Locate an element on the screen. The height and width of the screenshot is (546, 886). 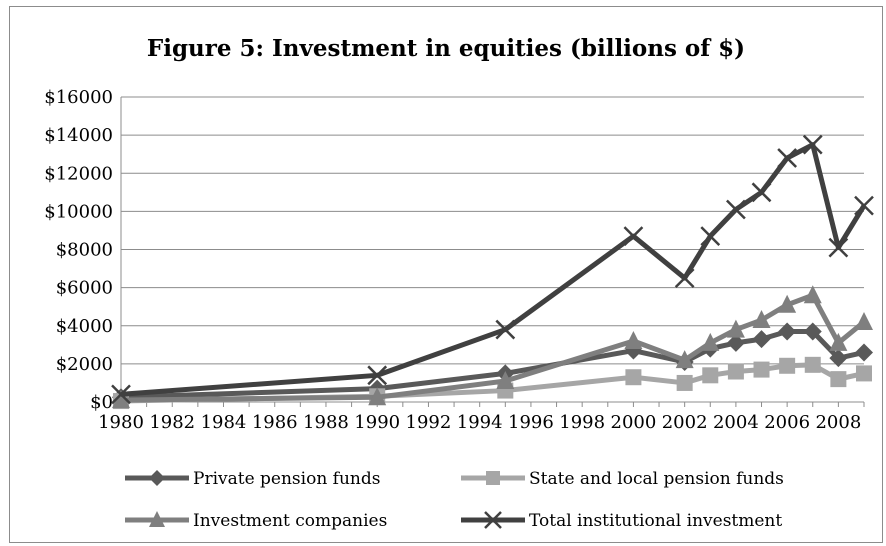
y-tick-label: $4000 is located at coordinates (84, 326).